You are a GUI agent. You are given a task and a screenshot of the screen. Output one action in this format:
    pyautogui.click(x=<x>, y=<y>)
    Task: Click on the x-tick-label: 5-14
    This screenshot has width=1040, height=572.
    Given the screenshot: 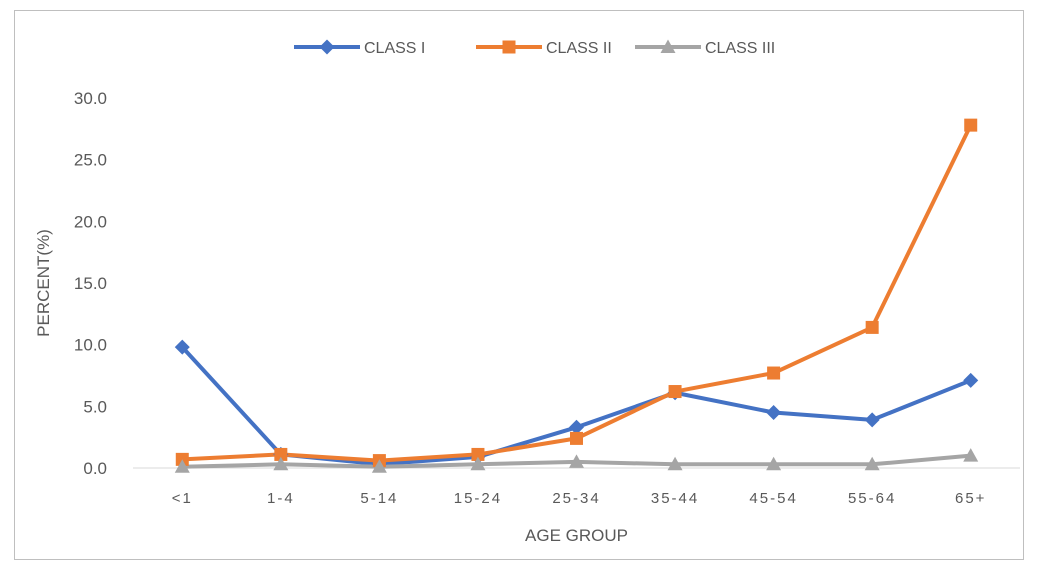 What is the action you would take?
    pyautogui.click(x=379, y=498)
    